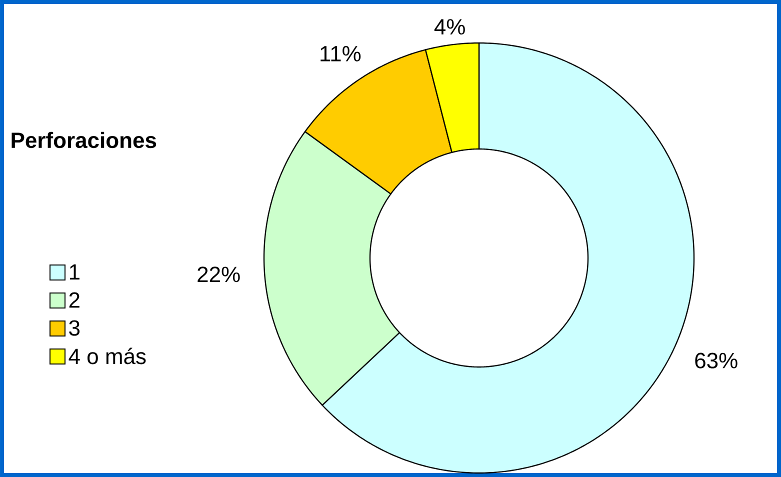 The width and height of the screenshot is (781, 477). Describe the element at coordinates (340, 54) in the screenshot. I see `data-label: 11%` at that location.